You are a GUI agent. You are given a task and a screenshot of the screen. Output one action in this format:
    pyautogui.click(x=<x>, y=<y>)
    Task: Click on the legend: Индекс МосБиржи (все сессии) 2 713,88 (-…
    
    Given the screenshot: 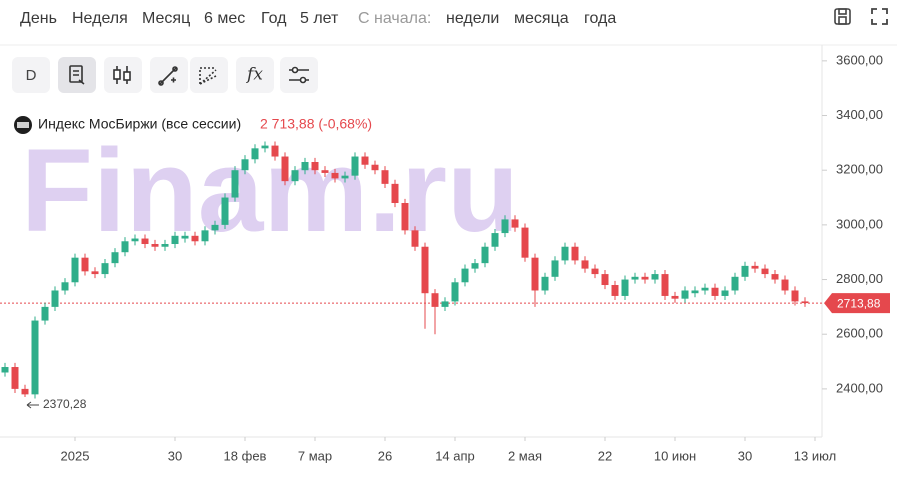 What is the action you would take?
    pyautogui.click(x=193, y=125)
    